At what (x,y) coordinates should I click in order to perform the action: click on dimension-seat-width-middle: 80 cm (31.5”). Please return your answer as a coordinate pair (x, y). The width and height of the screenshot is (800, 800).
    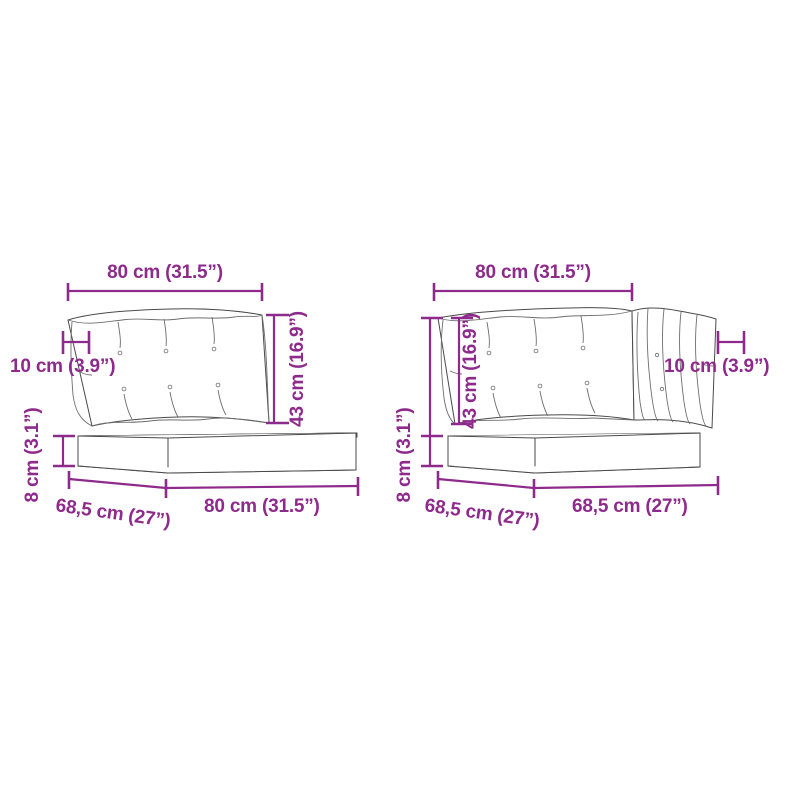
    Looking at the image, I should click on (262, 497).